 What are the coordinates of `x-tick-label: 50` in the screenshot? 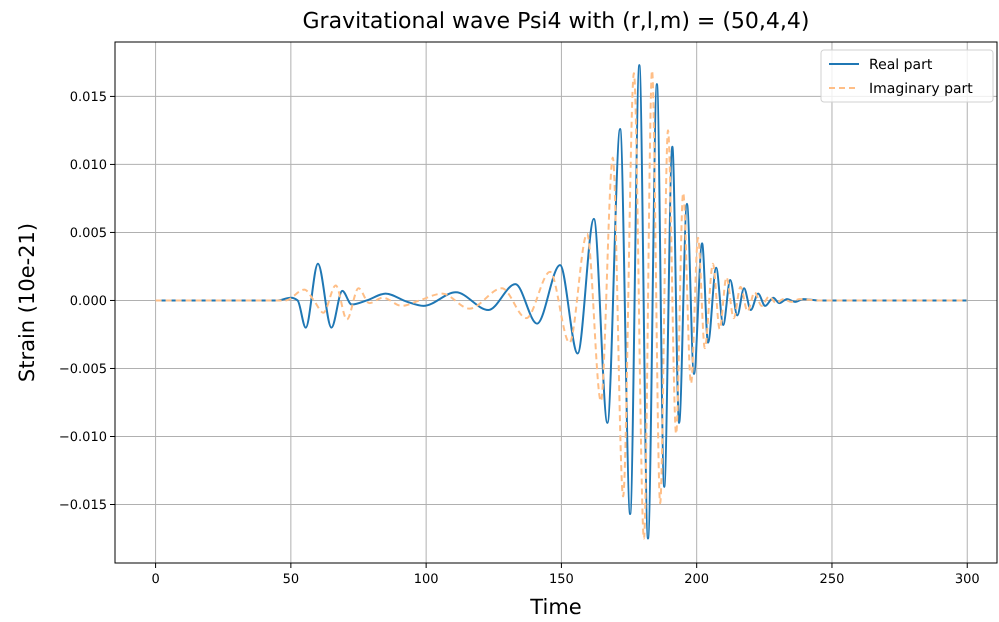 It's located at (291, 579).